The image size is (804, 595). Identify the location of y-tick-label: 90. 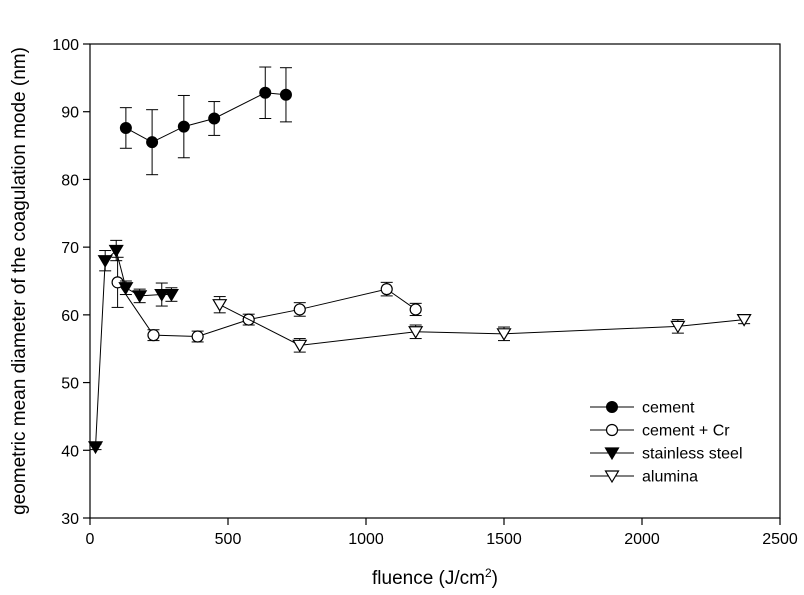
(70, 113).